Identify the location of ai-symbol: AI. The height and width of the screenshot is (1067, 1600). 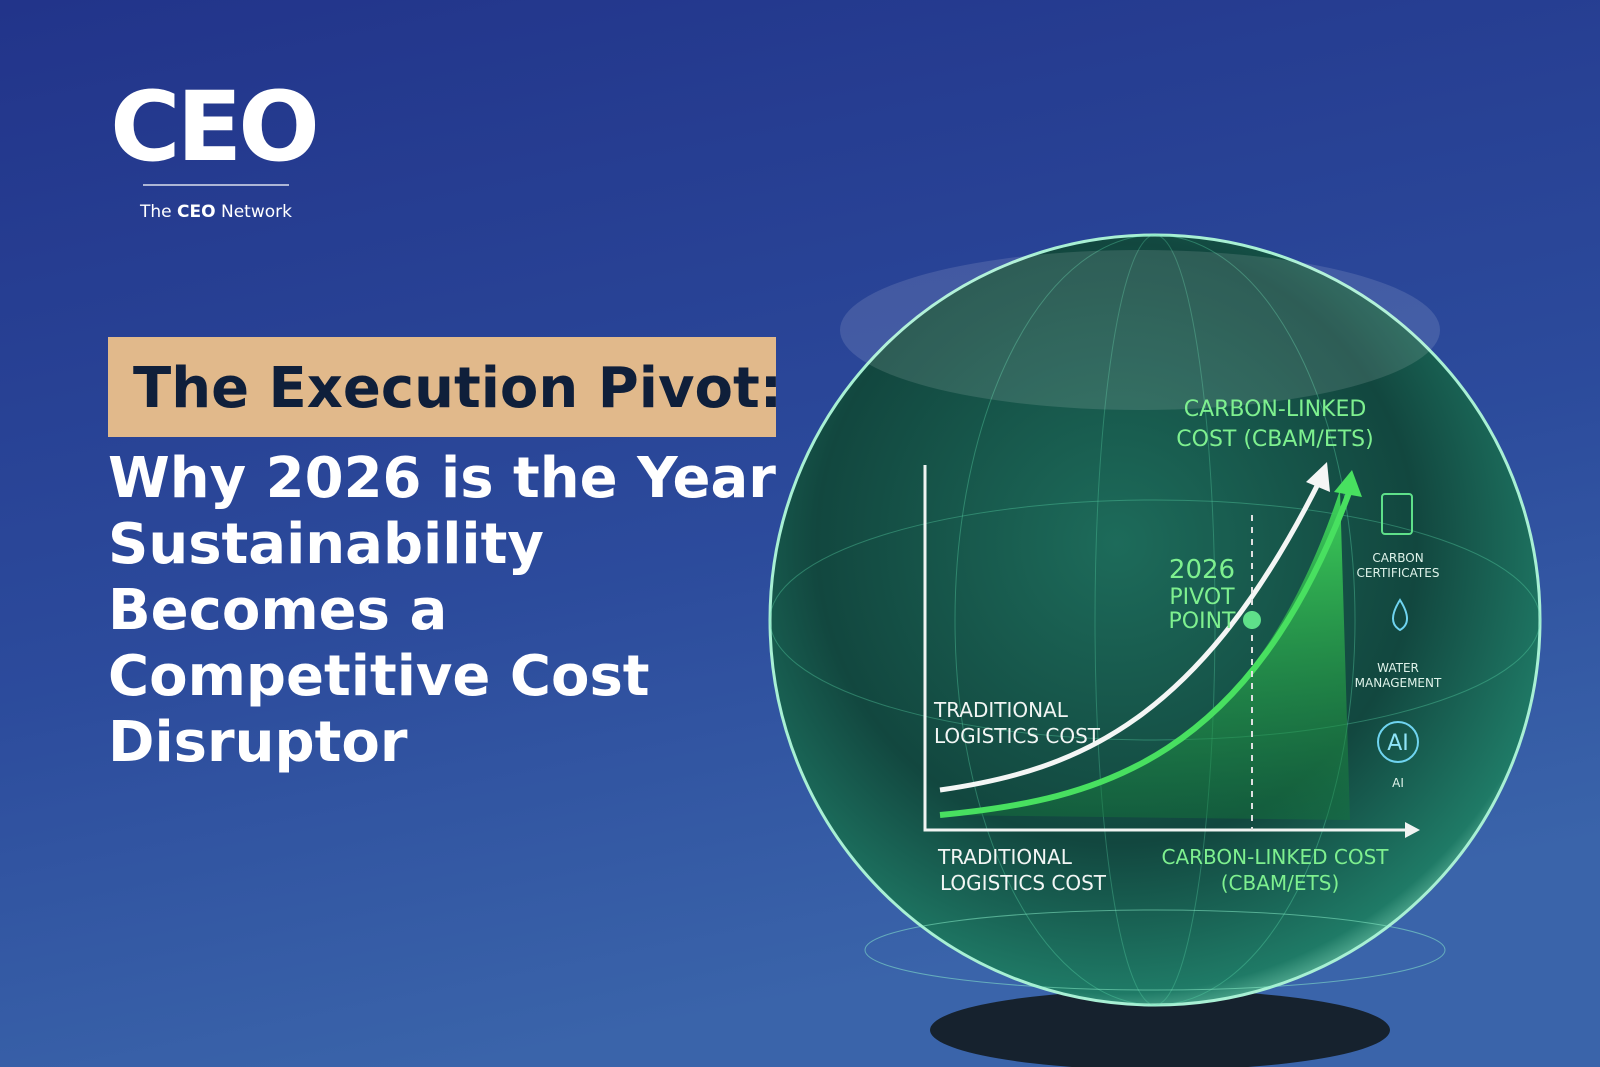
(1398, 743).